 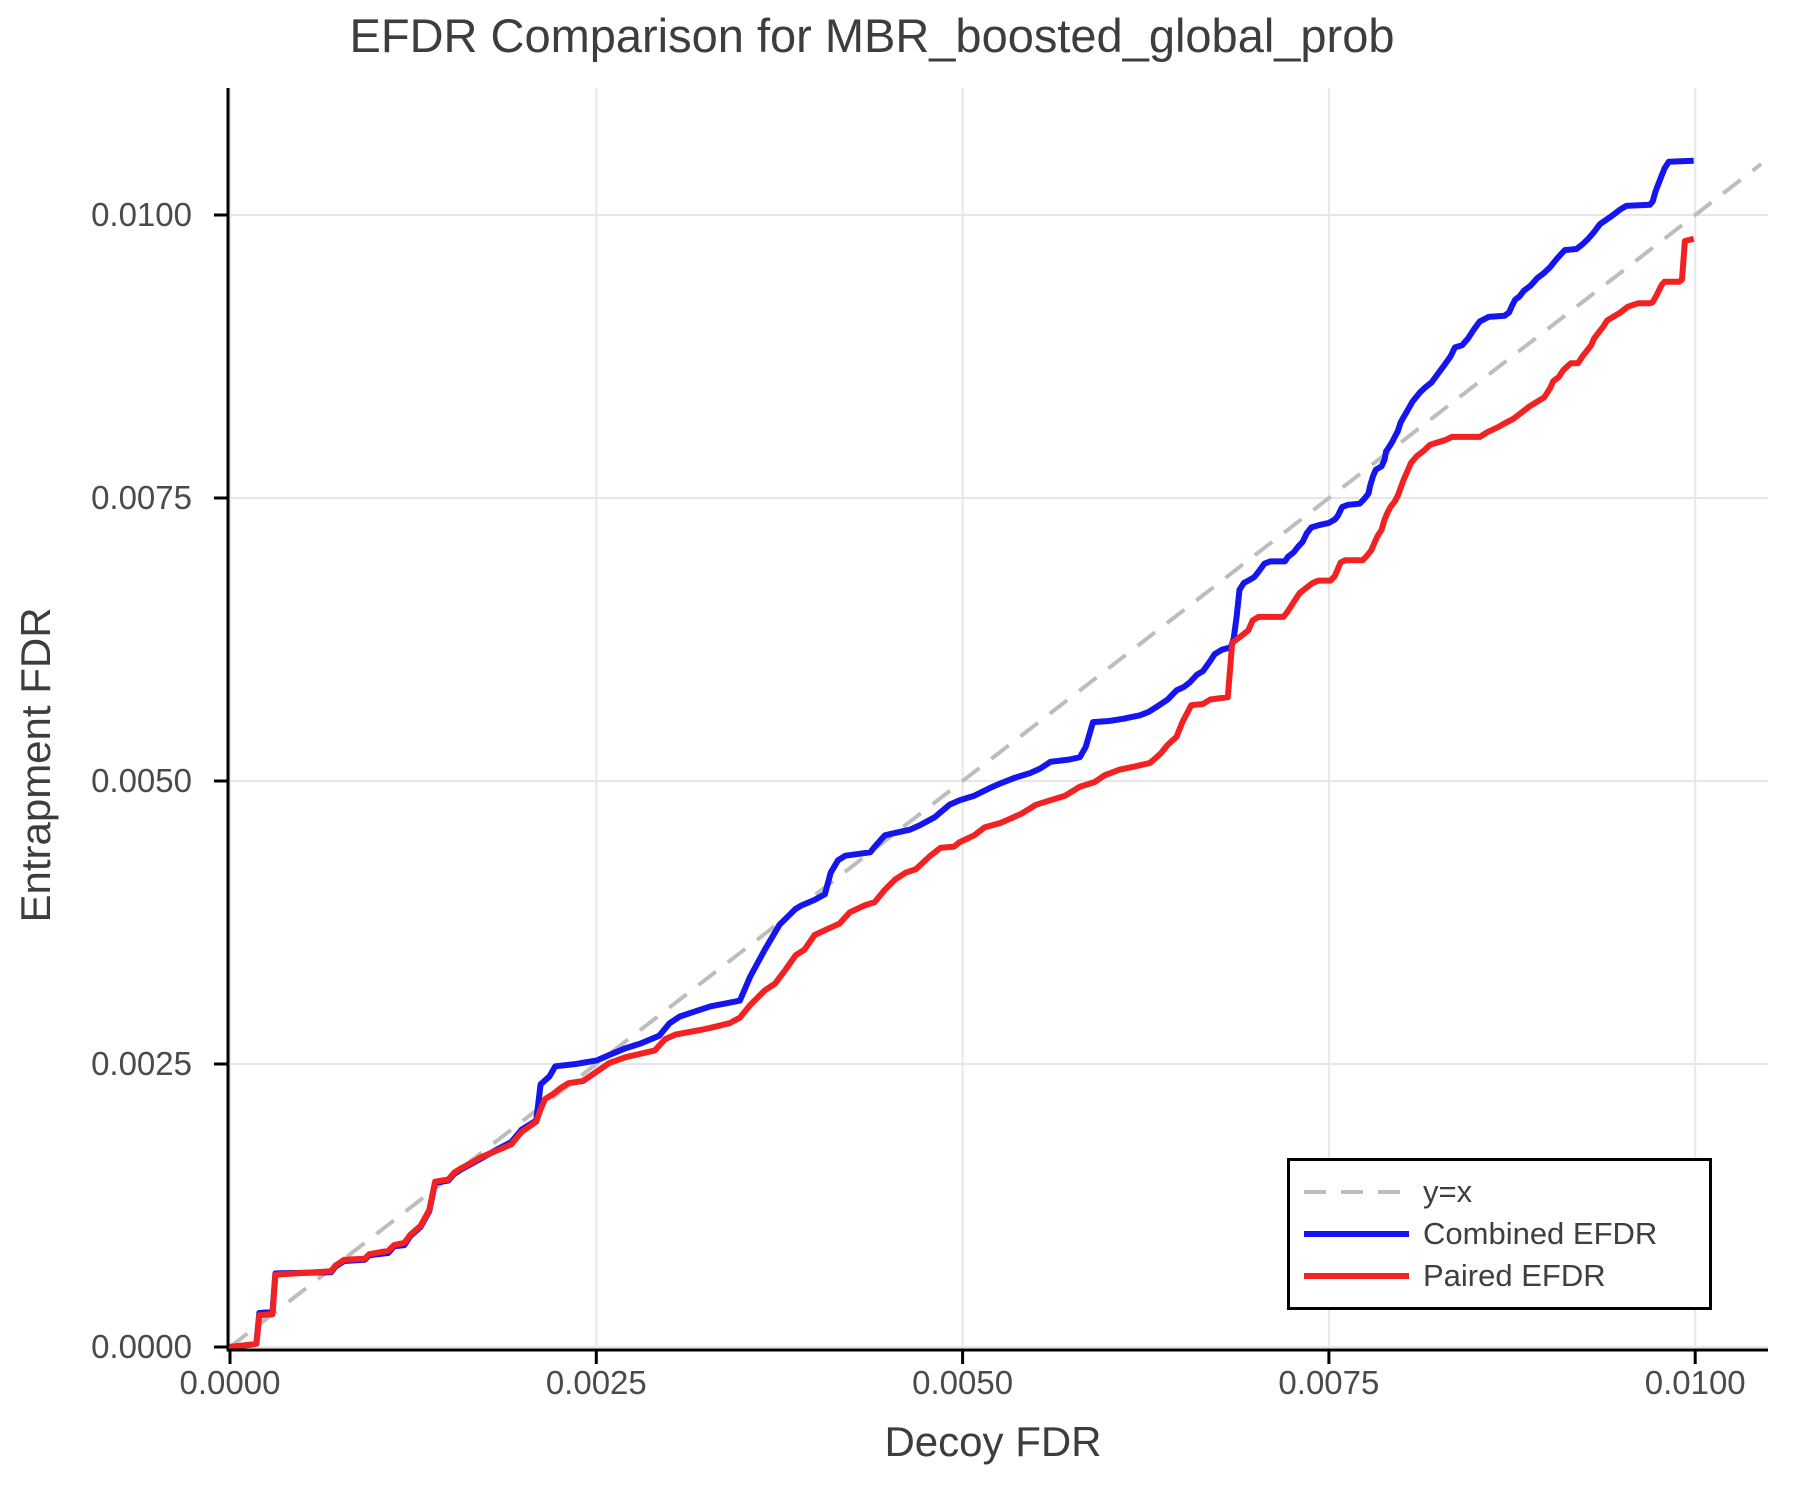 What do you see at coordinates (596, 1382) in the screenshot?
I see `x-tick-label-0.0025: 0.0025` at bounding box center [596, 1382].